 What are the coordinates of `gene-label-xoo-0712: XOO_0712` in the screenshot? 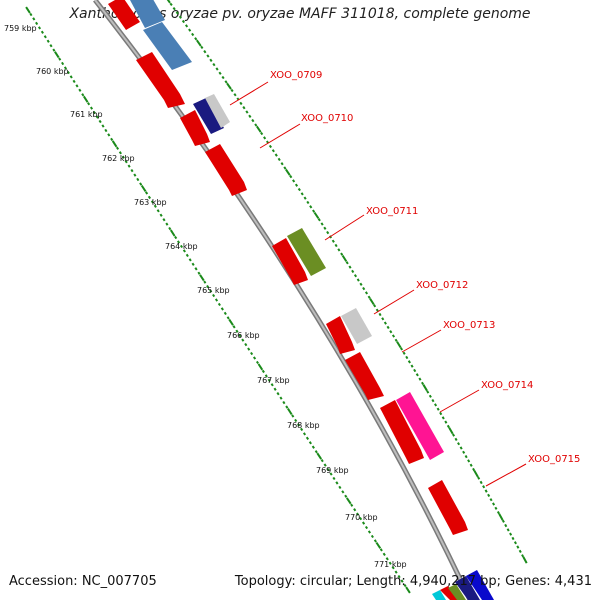 It's located at (442, 285).